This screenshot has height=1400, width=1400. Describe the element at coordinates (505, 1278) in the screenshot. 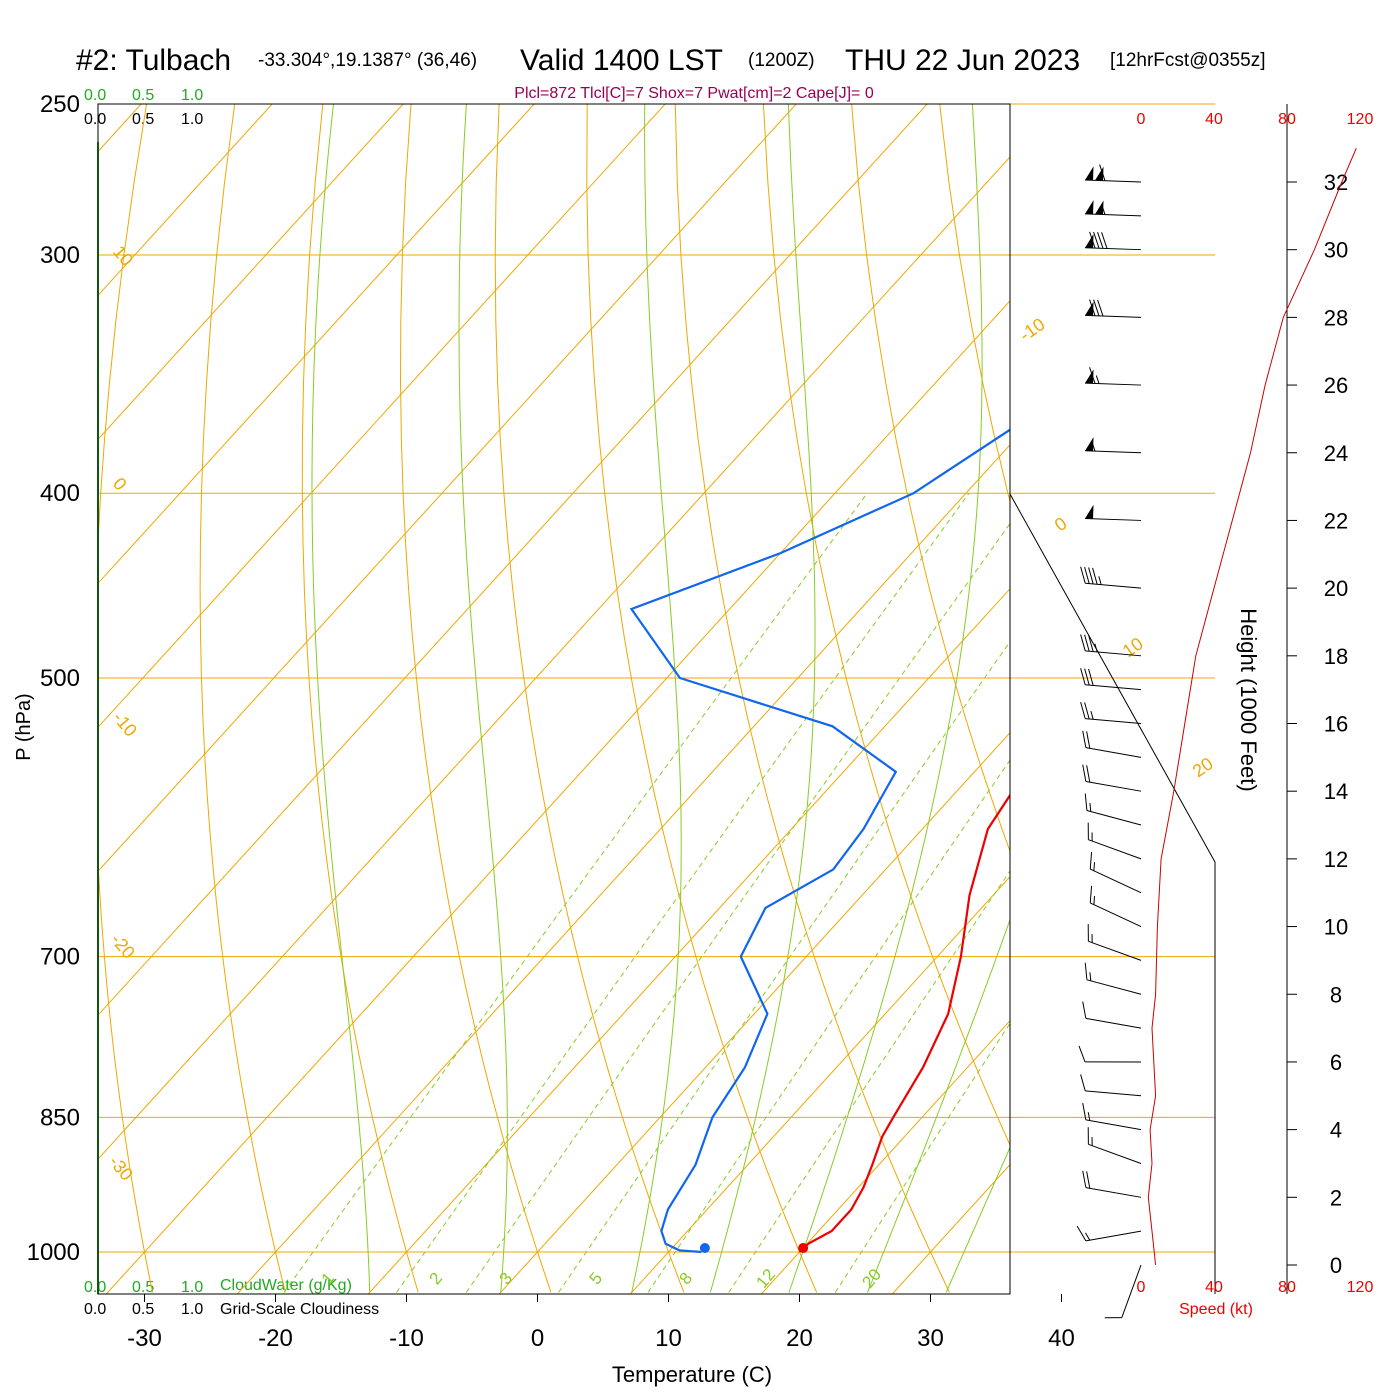

I see `mixing-ratio-label: 3` at that location.